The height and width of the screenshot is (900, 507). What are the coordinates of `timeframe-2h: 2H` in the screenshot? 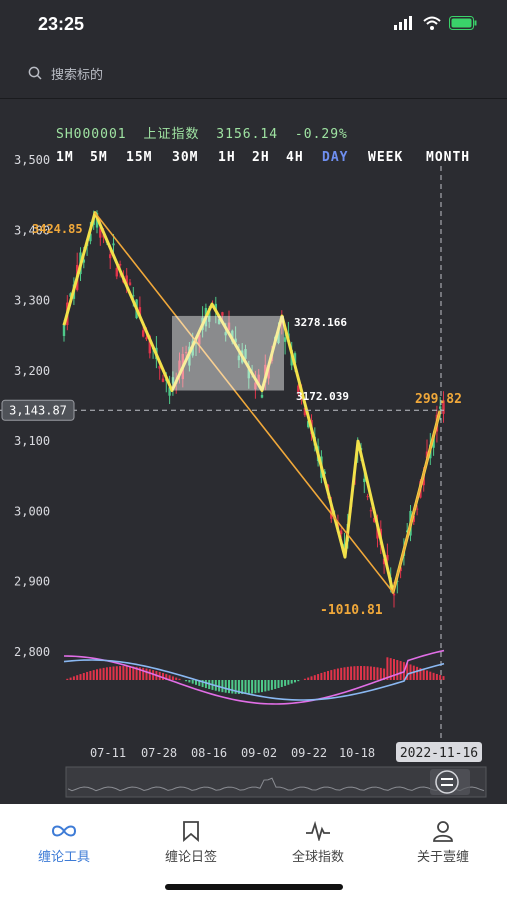 It's located at (261, 157).